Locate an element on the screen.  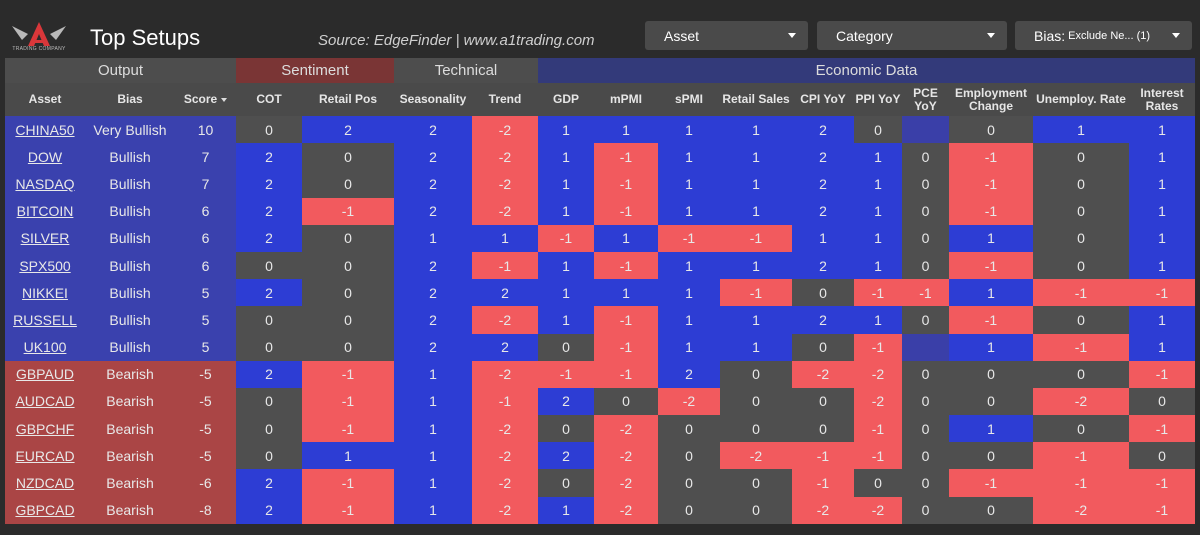
column-header-asset: Asset is located at coordinates (45, 99).